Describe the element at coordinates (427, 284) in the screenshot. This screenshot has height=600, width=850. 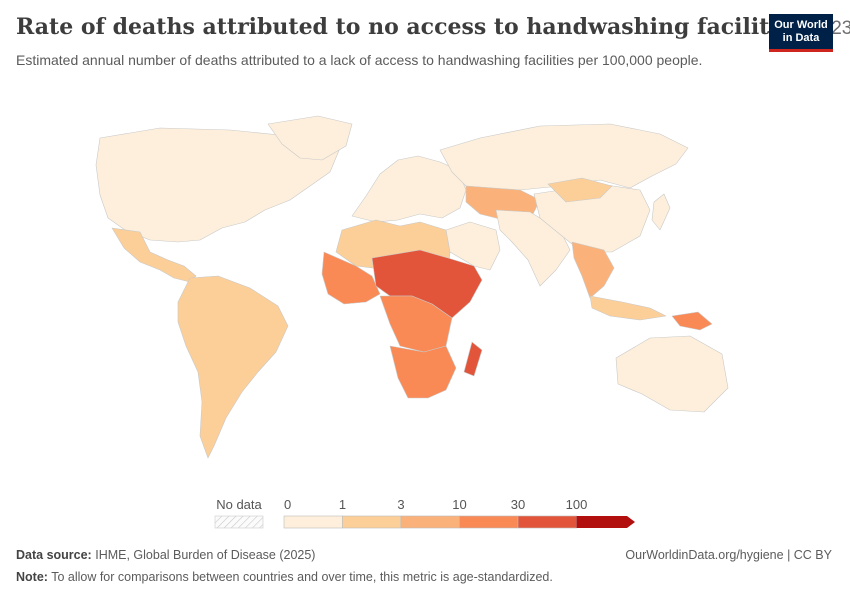
I see `country-region: Sahel` at that location.